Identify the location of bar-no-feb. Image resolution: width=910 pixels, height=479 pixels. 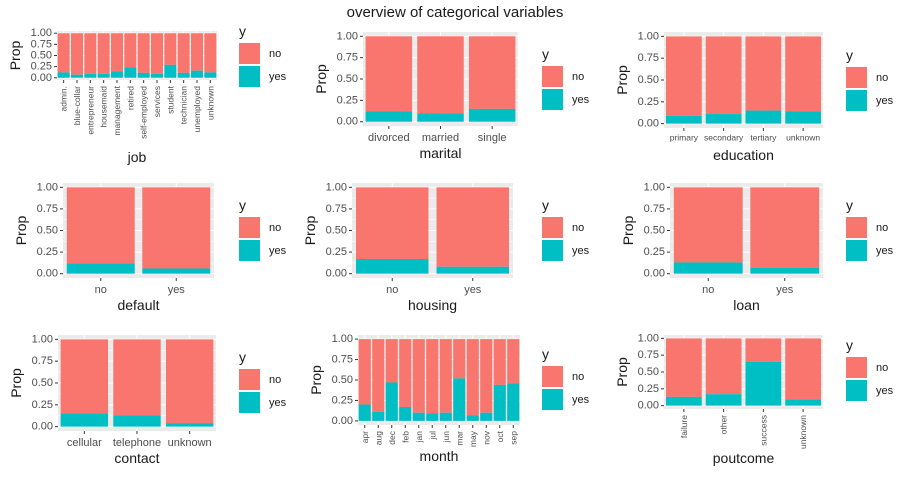
(405, 373).